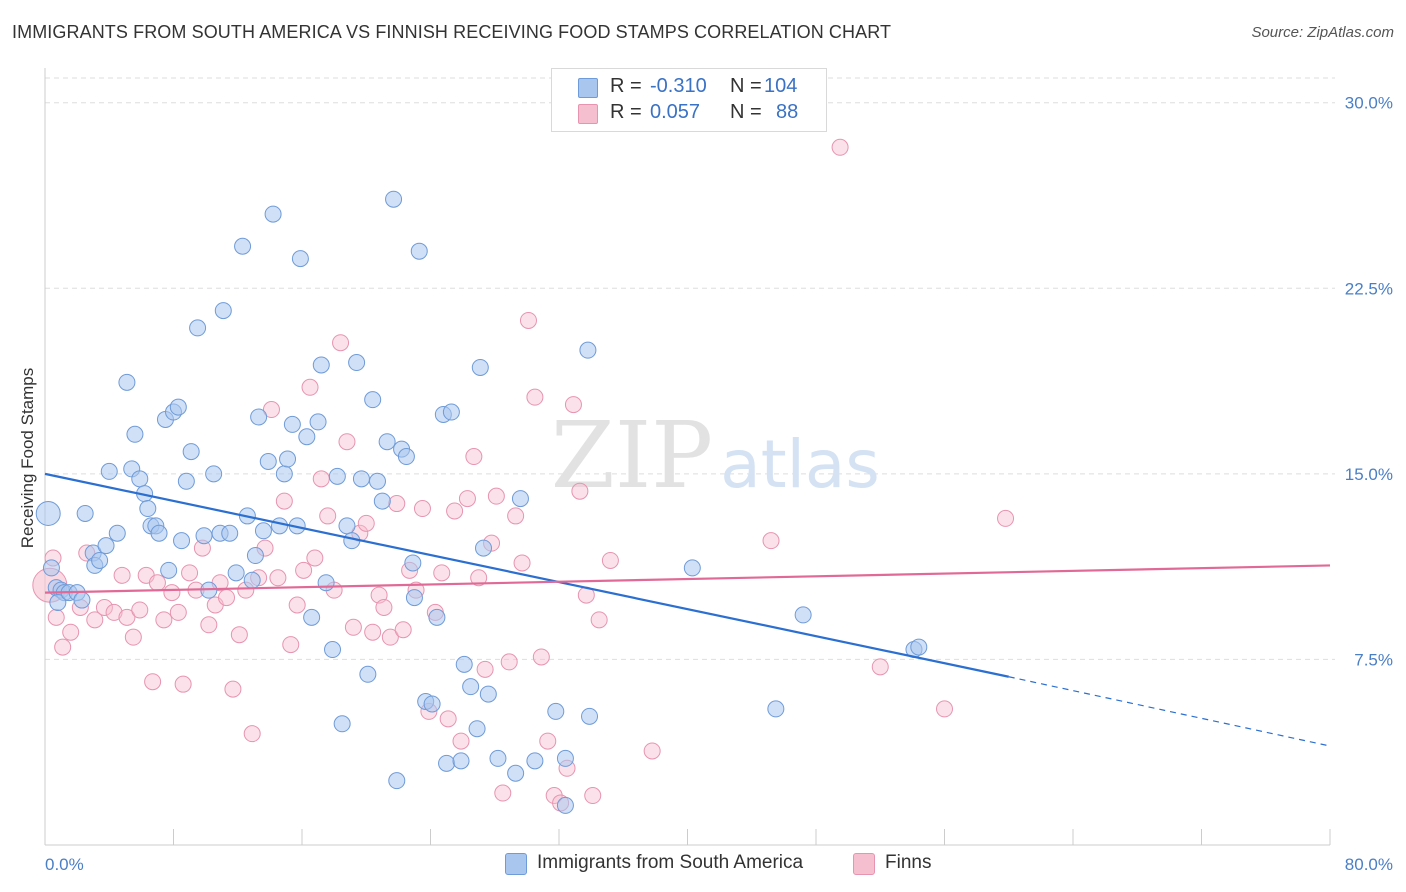 This screenshot has width=1406, height=892. I want to click on legend-r-value: -0.310, so click(678, 86).